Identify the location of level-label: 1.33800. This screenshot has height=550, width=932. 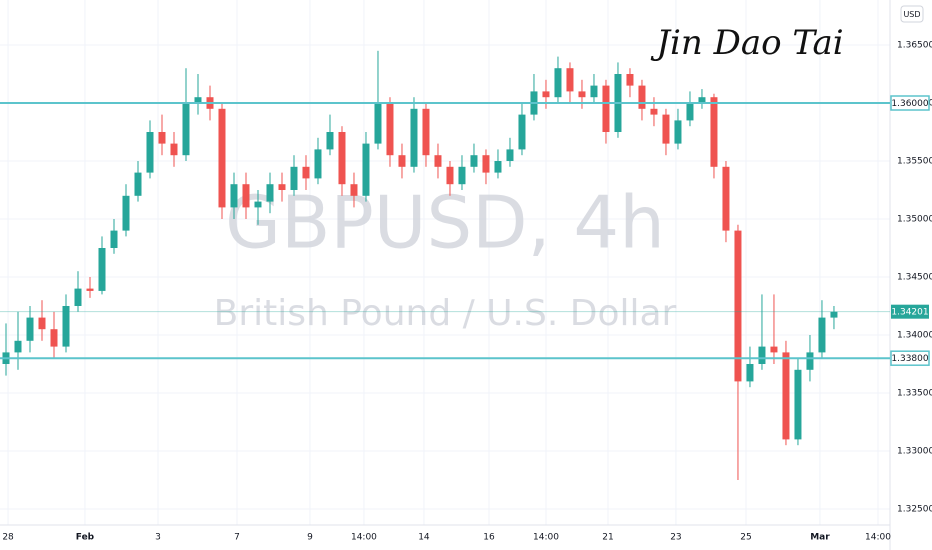
(909, 359).